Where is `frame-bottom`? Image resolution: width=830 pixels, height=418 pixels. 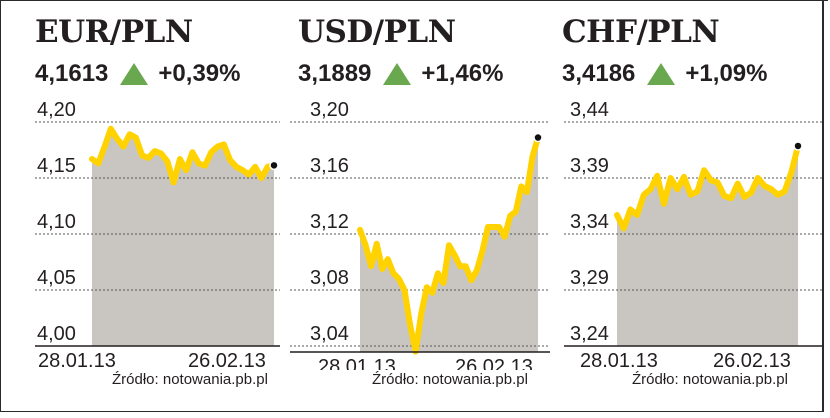 frame-bottom is located at coordinates (411, 411).